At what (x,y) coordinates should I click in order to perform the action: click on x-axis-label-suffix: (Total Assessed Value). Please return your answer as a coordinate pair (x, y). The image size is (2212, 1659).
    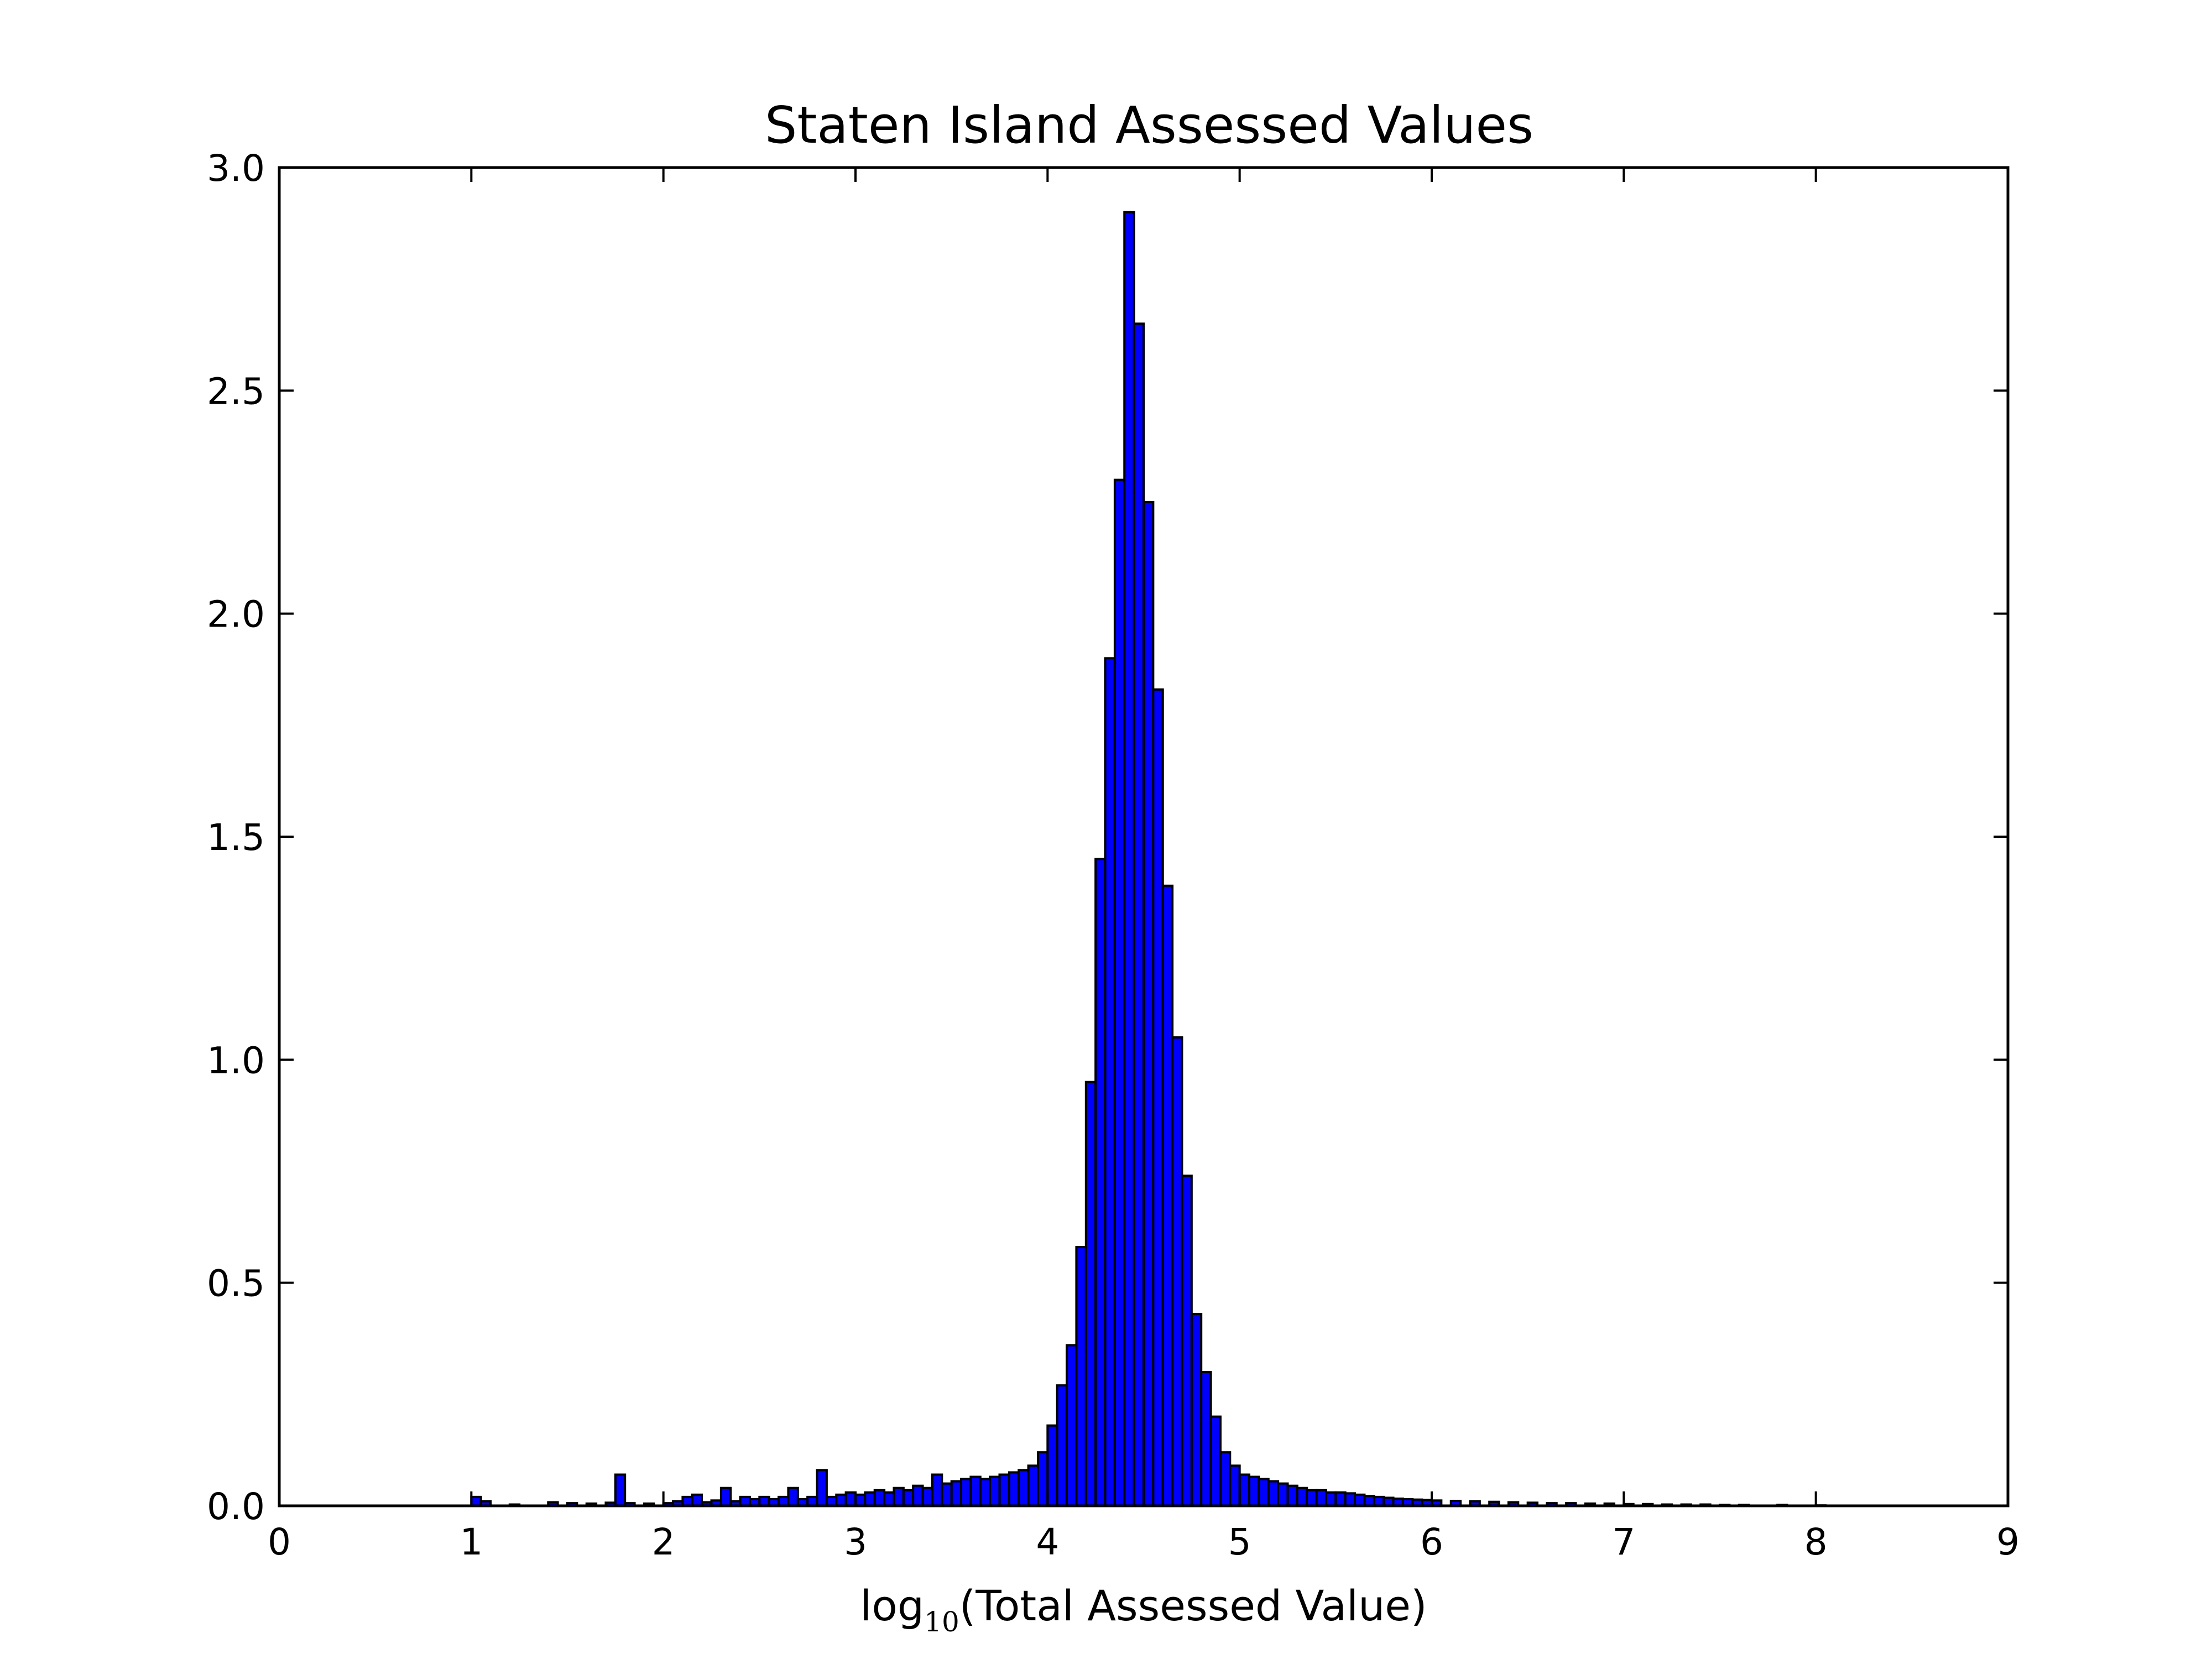
    Looking at the image, I should click on (1193, 1606).